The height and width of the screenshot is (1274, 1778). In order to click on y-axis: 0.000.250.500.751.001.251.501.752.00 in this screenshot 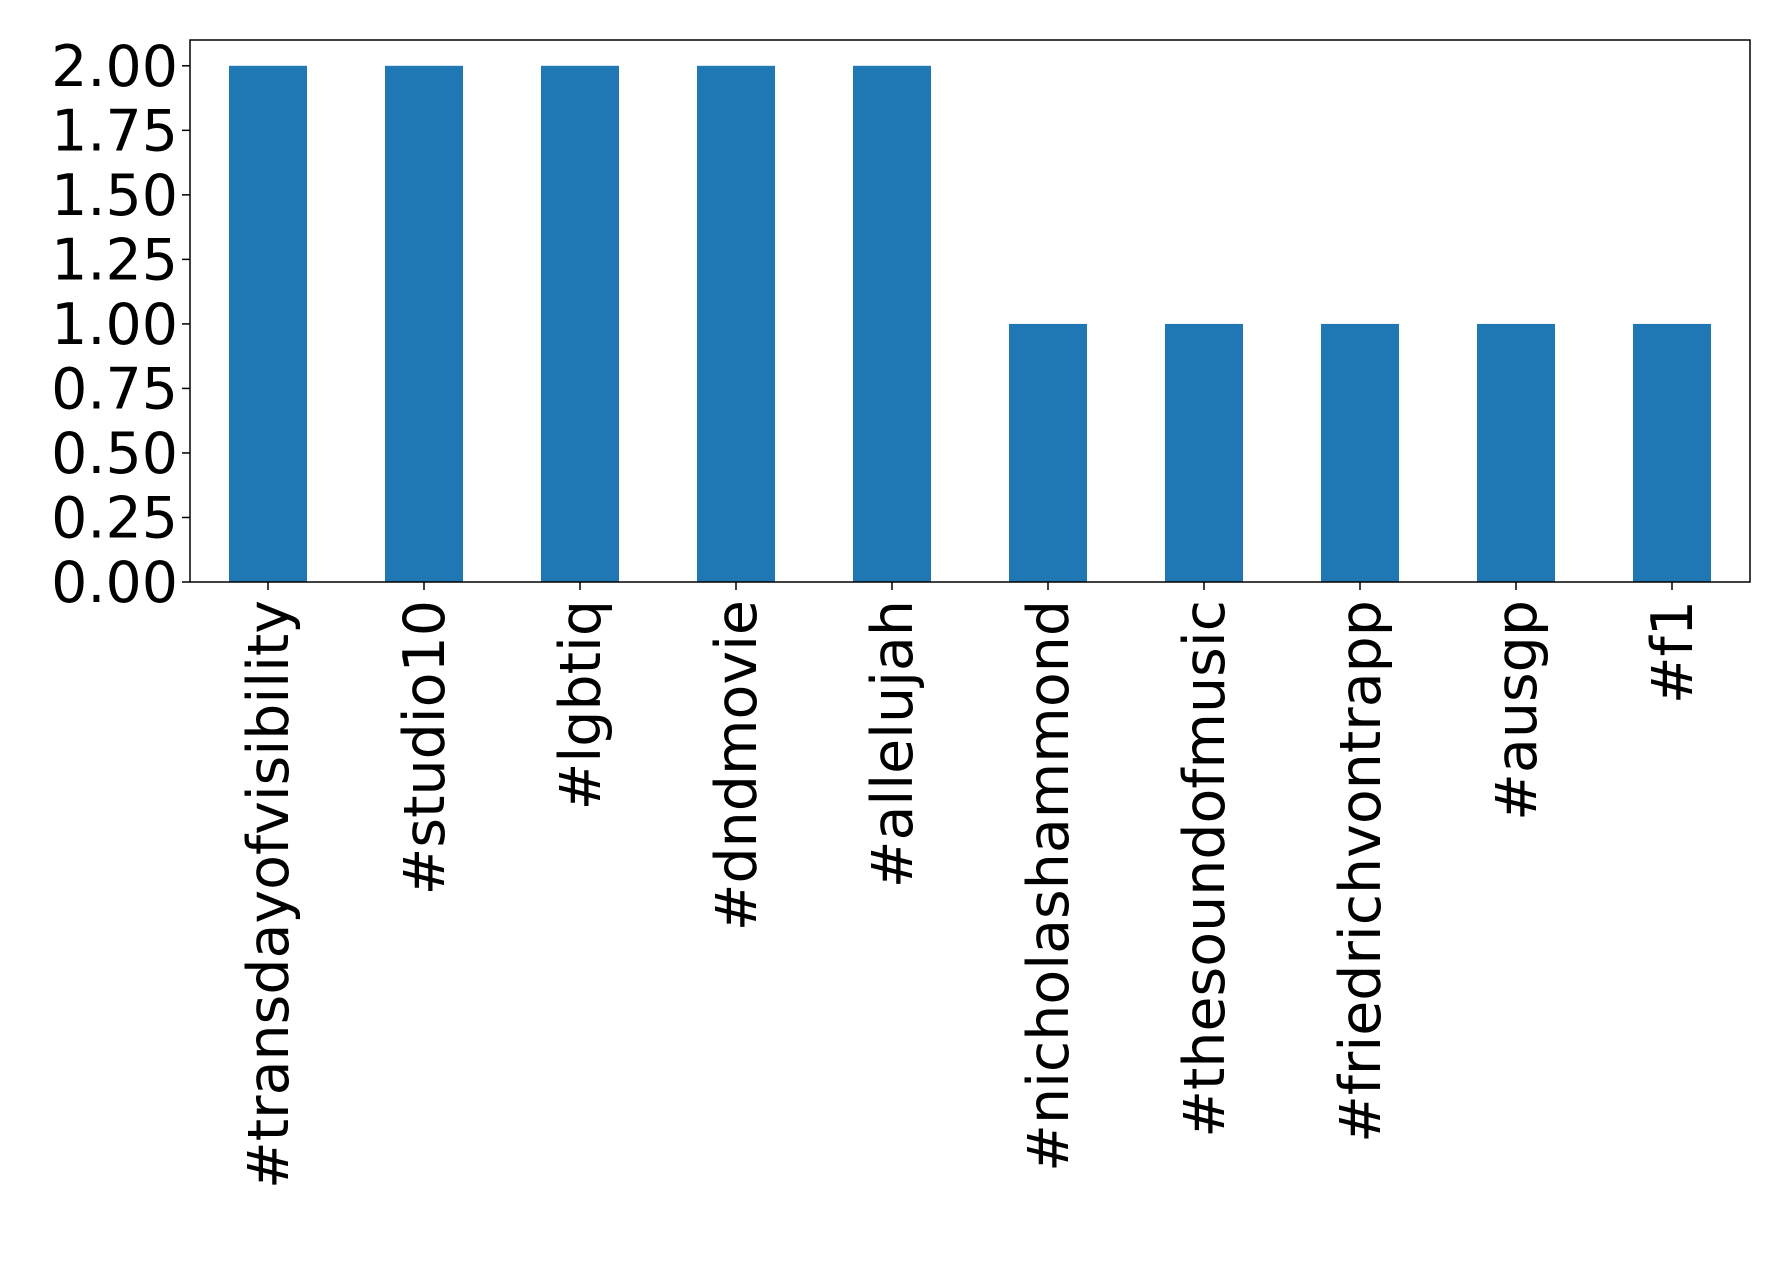, I will do `click(120, 325)`.